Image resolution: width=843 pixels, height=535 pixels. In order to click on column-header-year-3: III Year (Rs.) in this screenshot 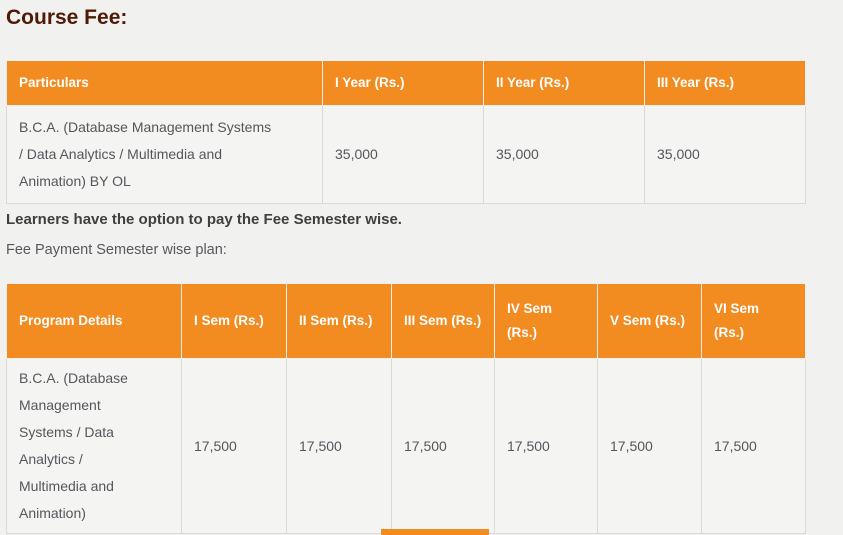, I will do `click(725, 83)`.